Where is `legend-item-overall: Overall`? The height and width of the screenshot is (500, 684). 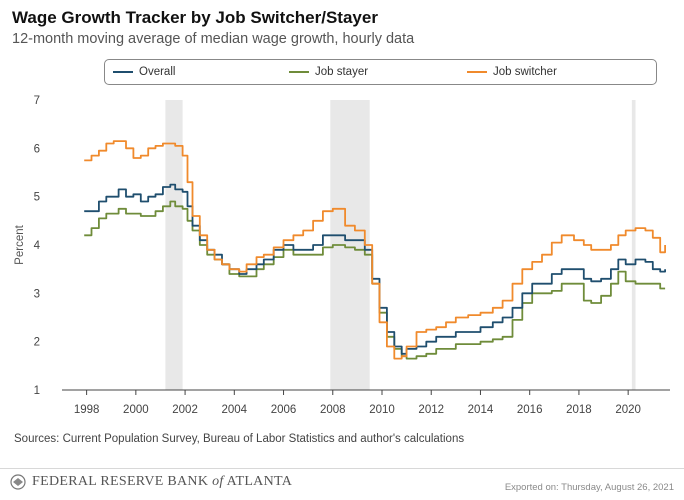
legend-item-overall: Overall is located at coordinates (144, 72).